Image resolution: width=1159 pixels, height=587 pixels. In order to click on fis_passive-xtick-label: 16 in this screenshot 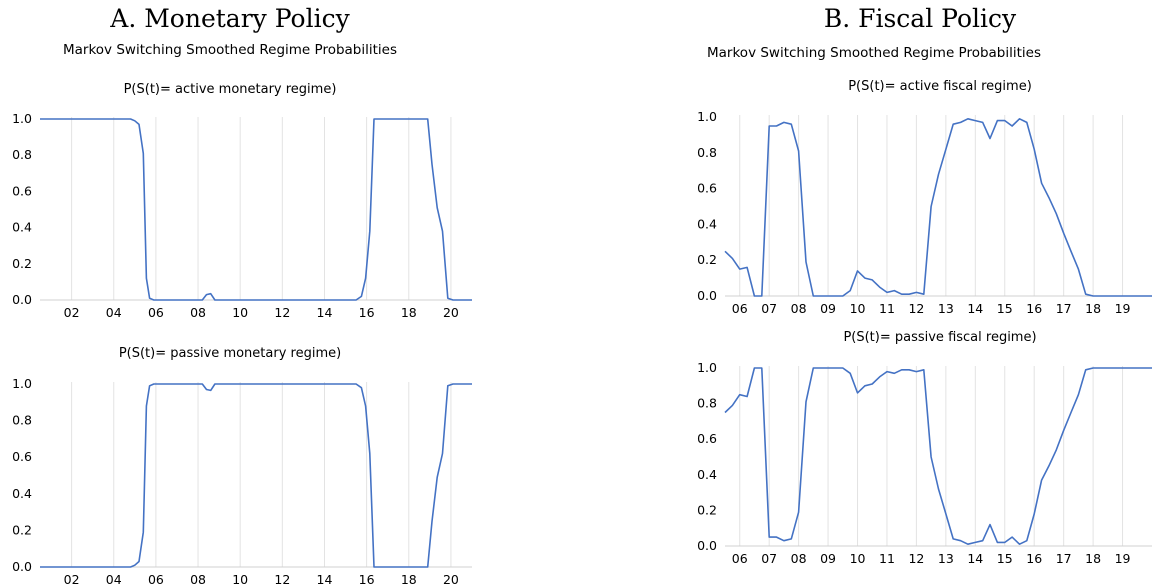, I will do `click(1034, 558)`.